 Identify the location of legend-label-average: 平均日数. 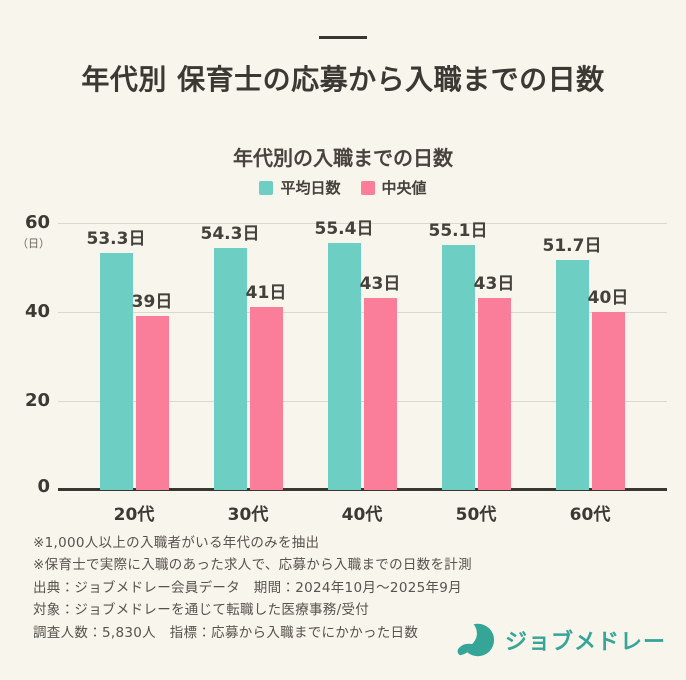
(310, 188).